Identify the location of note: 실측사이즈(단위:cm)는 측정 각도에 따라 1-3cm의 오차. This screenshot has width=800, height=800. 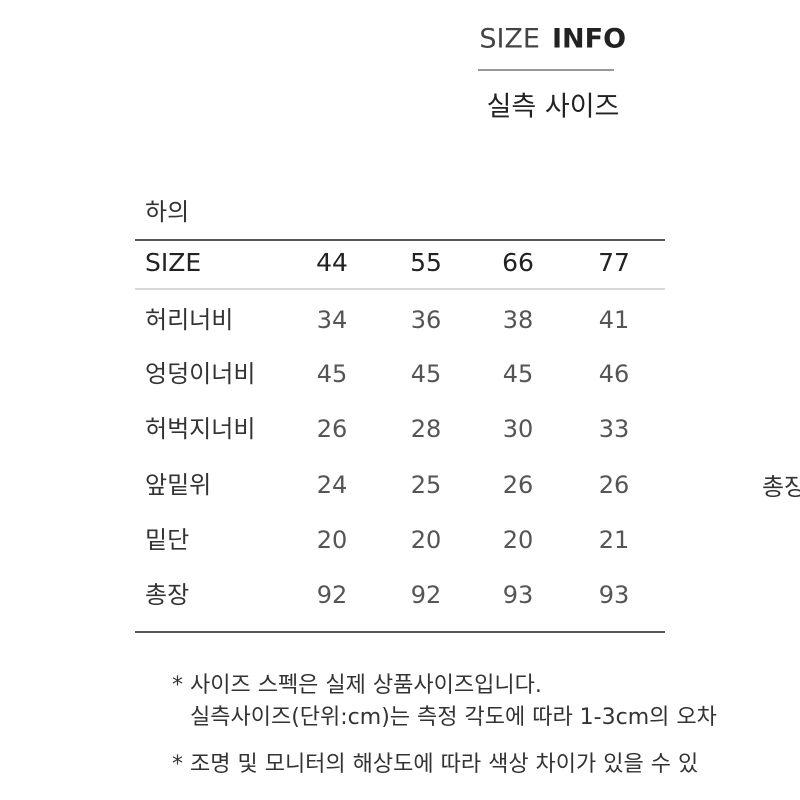
(453, 717).